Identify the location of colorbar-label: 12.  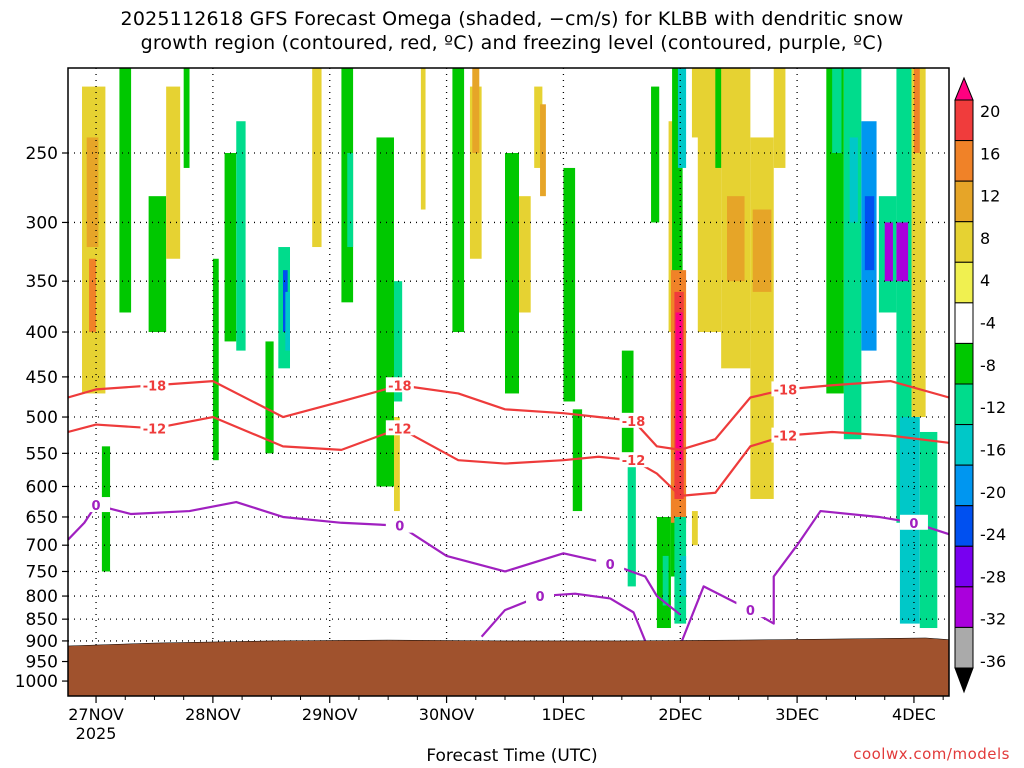
(990, 196).